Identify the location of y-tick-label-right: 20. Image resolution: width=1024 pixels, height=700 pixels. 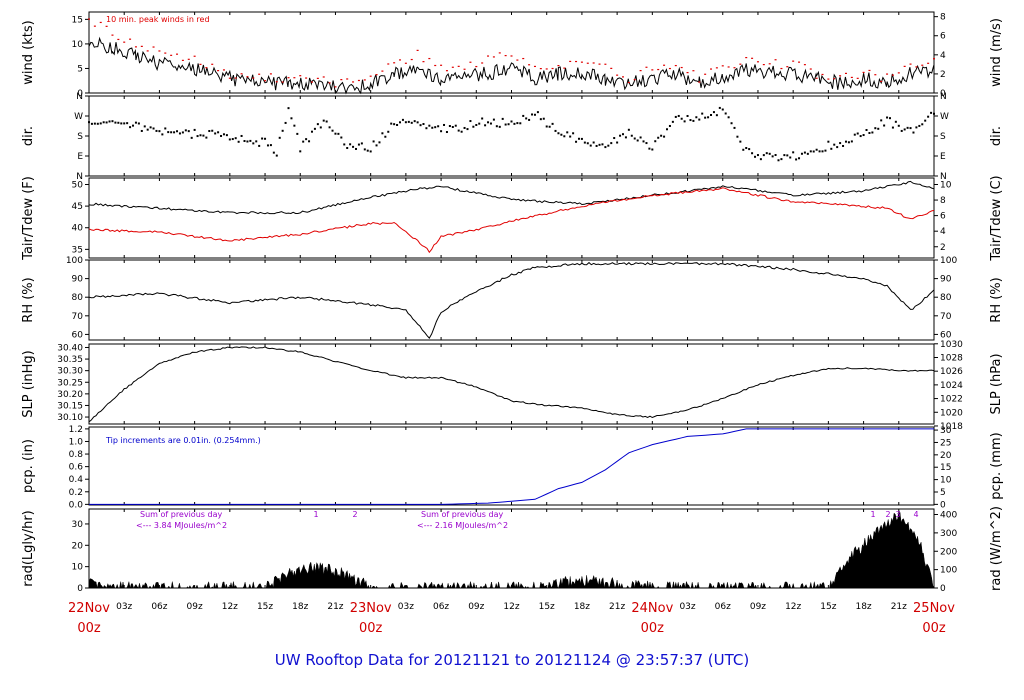
(946, 456).